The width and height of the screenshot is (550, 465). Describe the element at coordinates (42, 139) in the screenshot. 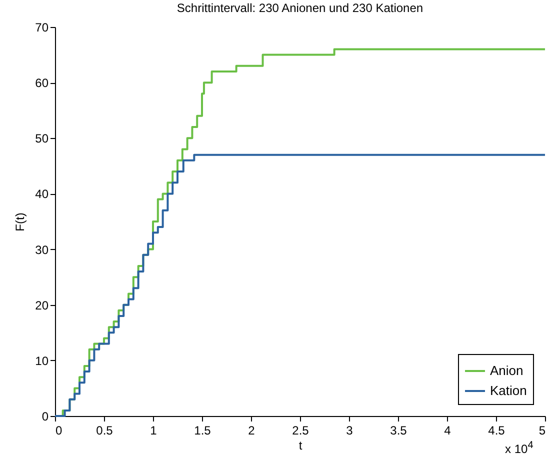

I see `y-tick-label: 50` at that location.